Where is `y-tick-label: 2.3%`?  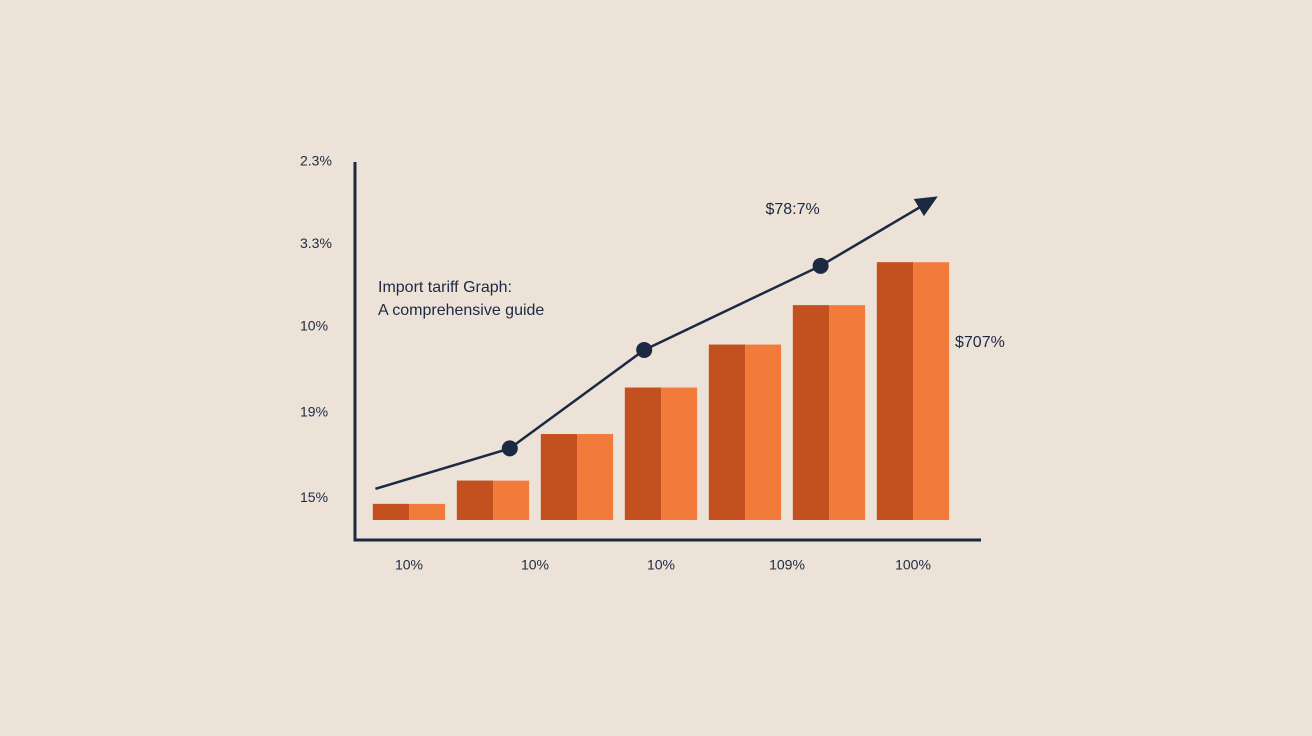 y-tick-label: 2.3% is located at coordinates (316, 161).